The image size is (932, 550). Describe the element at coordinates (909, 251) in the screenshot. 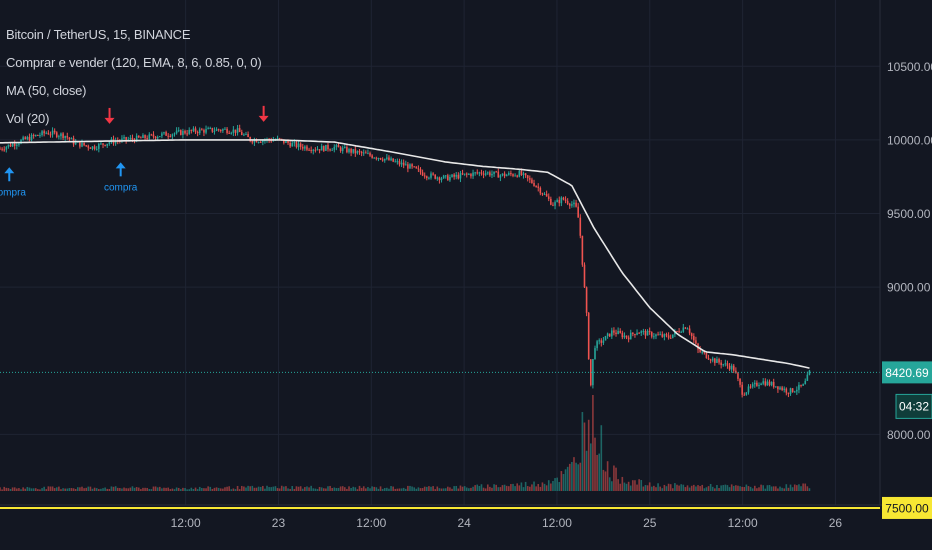

I see `price-axis: 10500.00 10000.00 9500.00 9000.00 8000.00` at that location.